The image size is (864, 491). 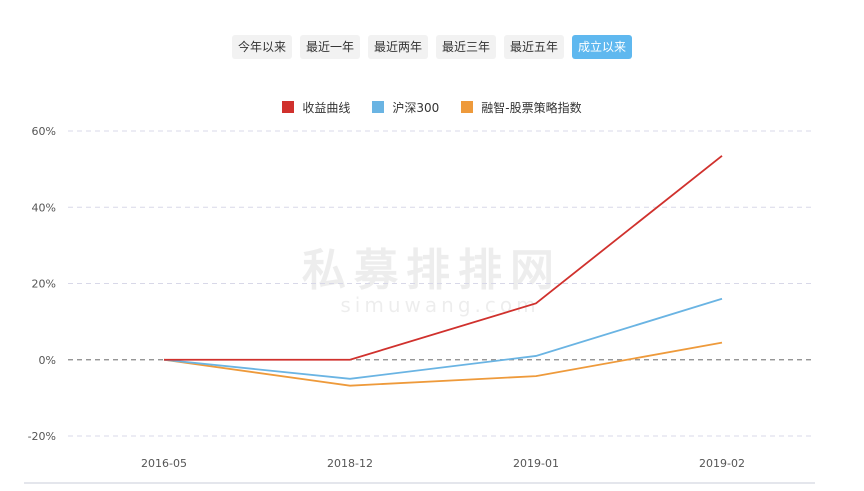 I want to click on tab-1: 最近一年, so click(x=329, y=47).